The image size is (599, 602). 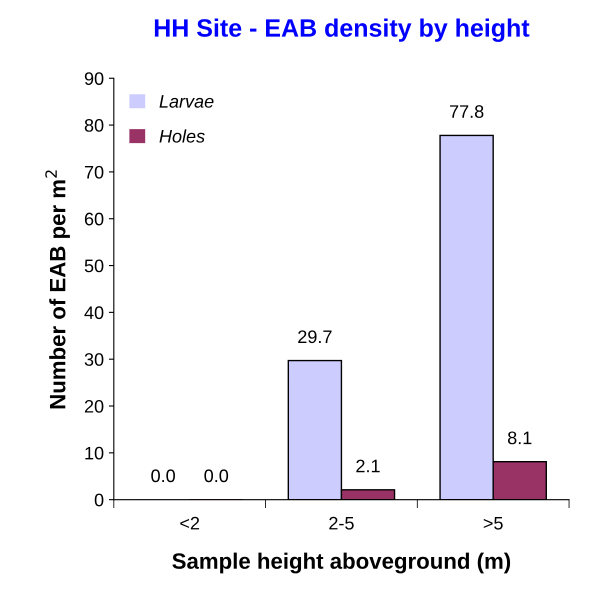 What do you see at coordinates (94, 219) in the screenshot?
I see `y-tick-label: 60` at bounding box center [94, 219].